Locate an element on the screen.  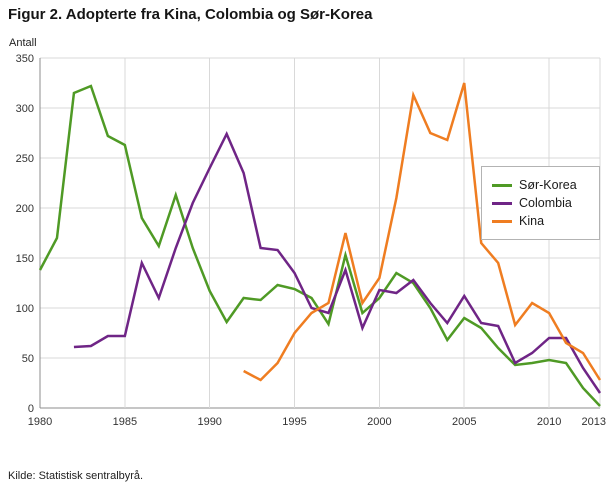
y-tick-label: 250 is located at coordinates (25, 159).